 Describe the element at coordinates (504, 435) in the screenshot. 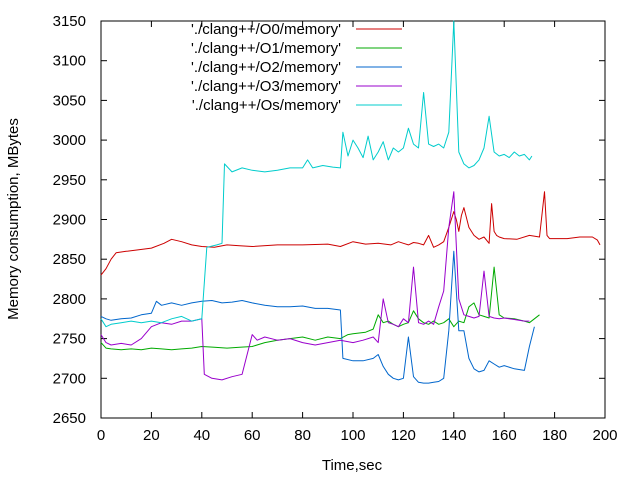

I see `x-tick-label: 160` at that location.